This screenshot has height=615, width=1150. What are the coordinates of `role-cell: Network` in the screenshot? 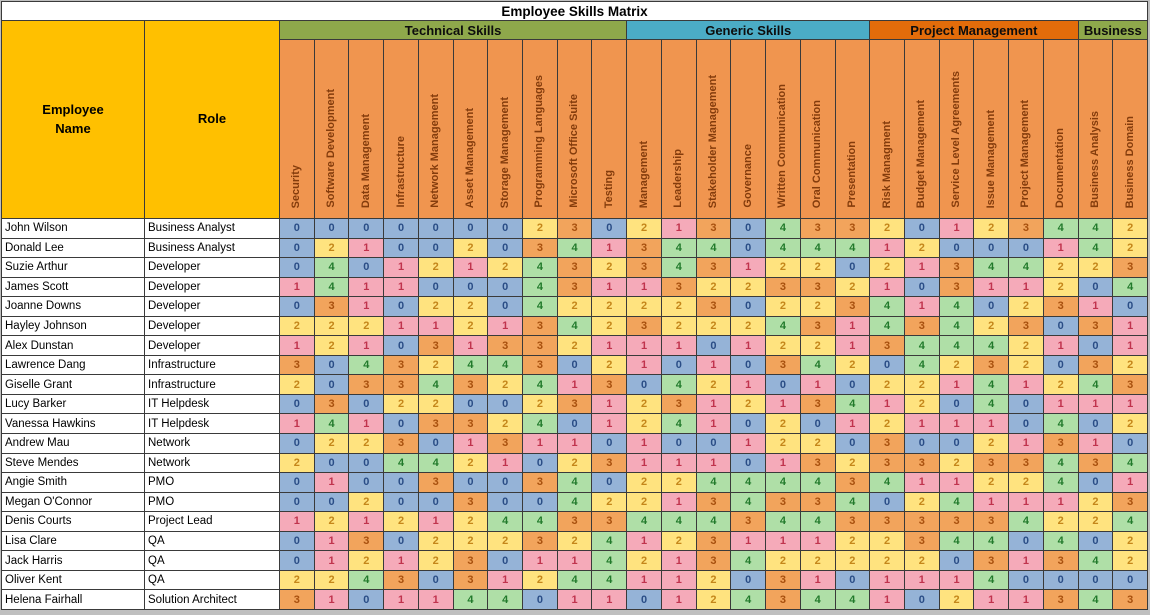 It's located at (212, 463).